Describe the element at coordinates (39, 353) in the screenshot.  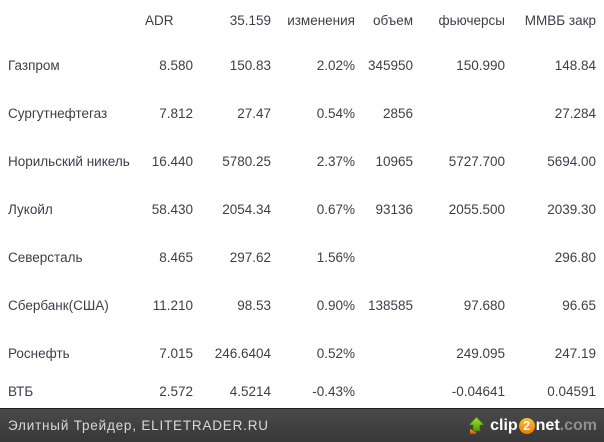
I see `cell-name: Роснефть` at that location.